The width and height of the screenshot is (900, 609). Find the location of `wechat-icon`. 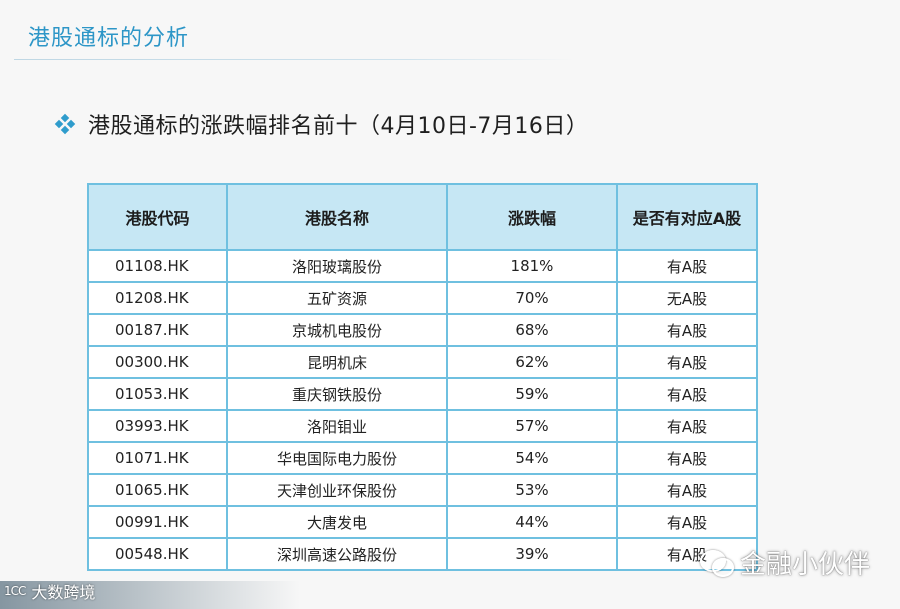

wechat-icon is located at coordinates (716, 563).